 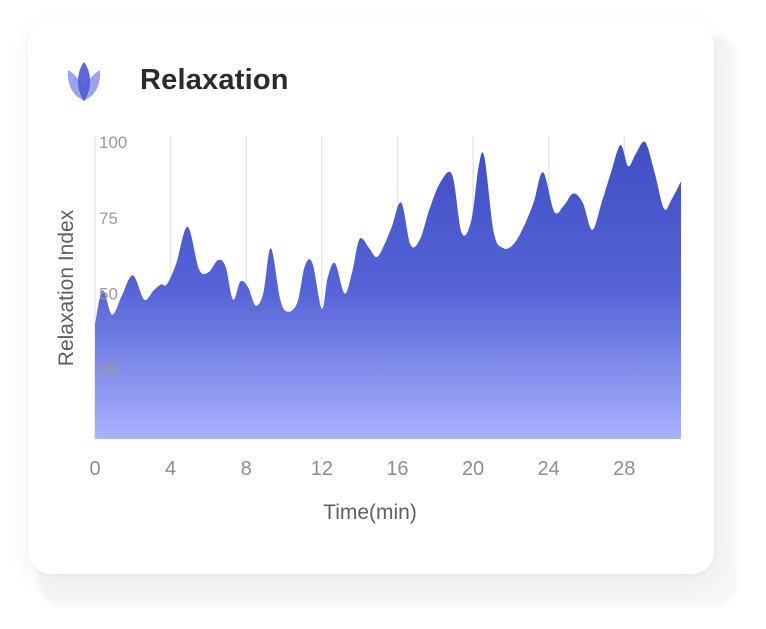 I want to click on y-axis-label: Relaxation Index, so click(x=66, y=287).